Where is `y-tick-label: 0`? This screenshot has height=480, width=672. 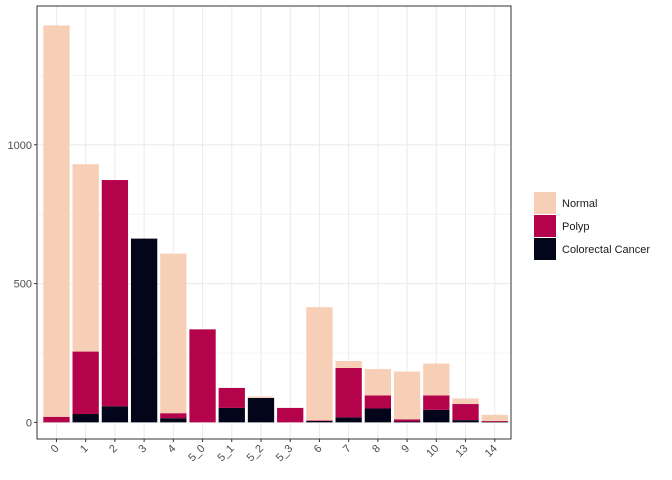
y-tick-label: 0 is located at coordinates (29, 423).